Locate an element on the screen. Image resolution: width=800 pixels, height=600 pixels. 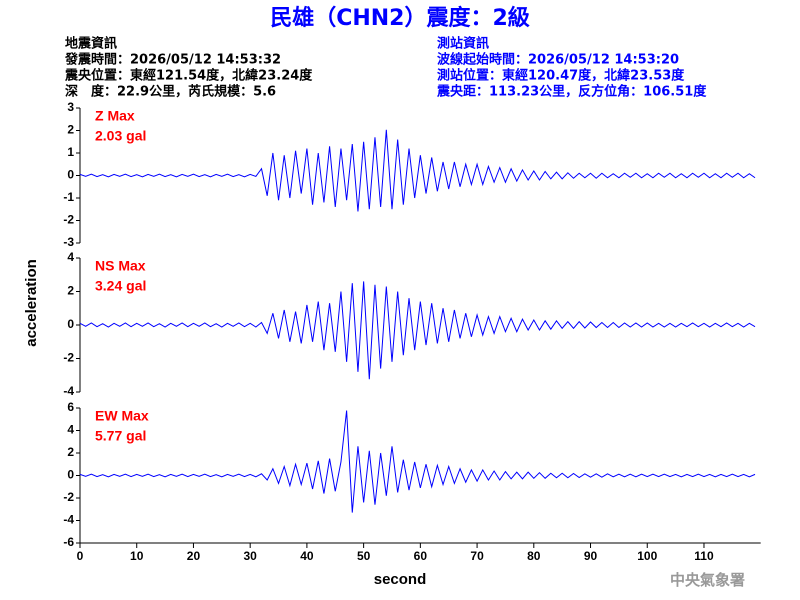
x-tick-label: 80 is located at coordinates (534, 556).